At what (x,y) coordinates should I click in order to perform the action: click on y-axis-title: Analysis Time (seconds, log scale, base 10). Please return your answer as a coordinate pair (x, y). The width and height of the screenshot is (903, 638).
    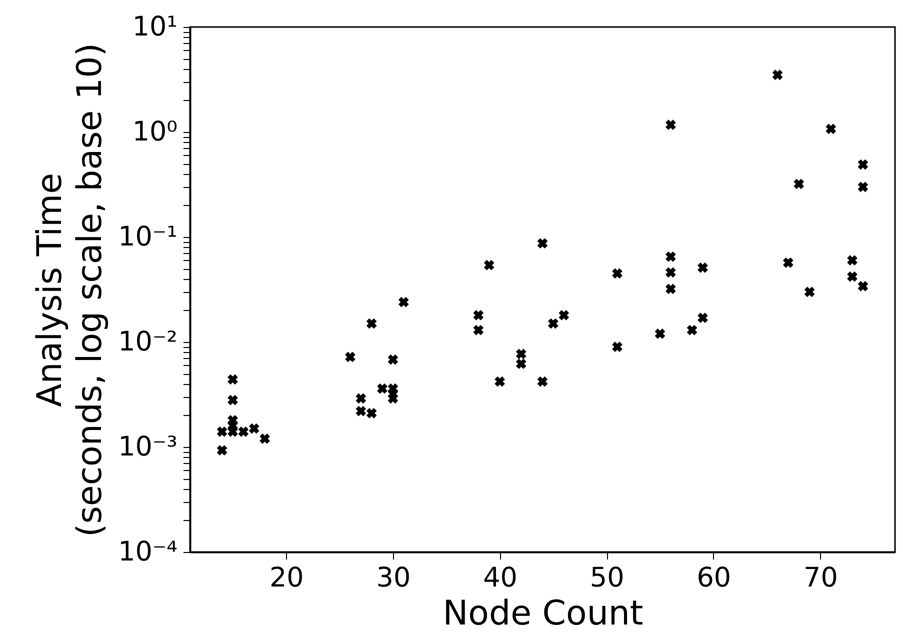
    Looking at the image, I should click on (70, 290).